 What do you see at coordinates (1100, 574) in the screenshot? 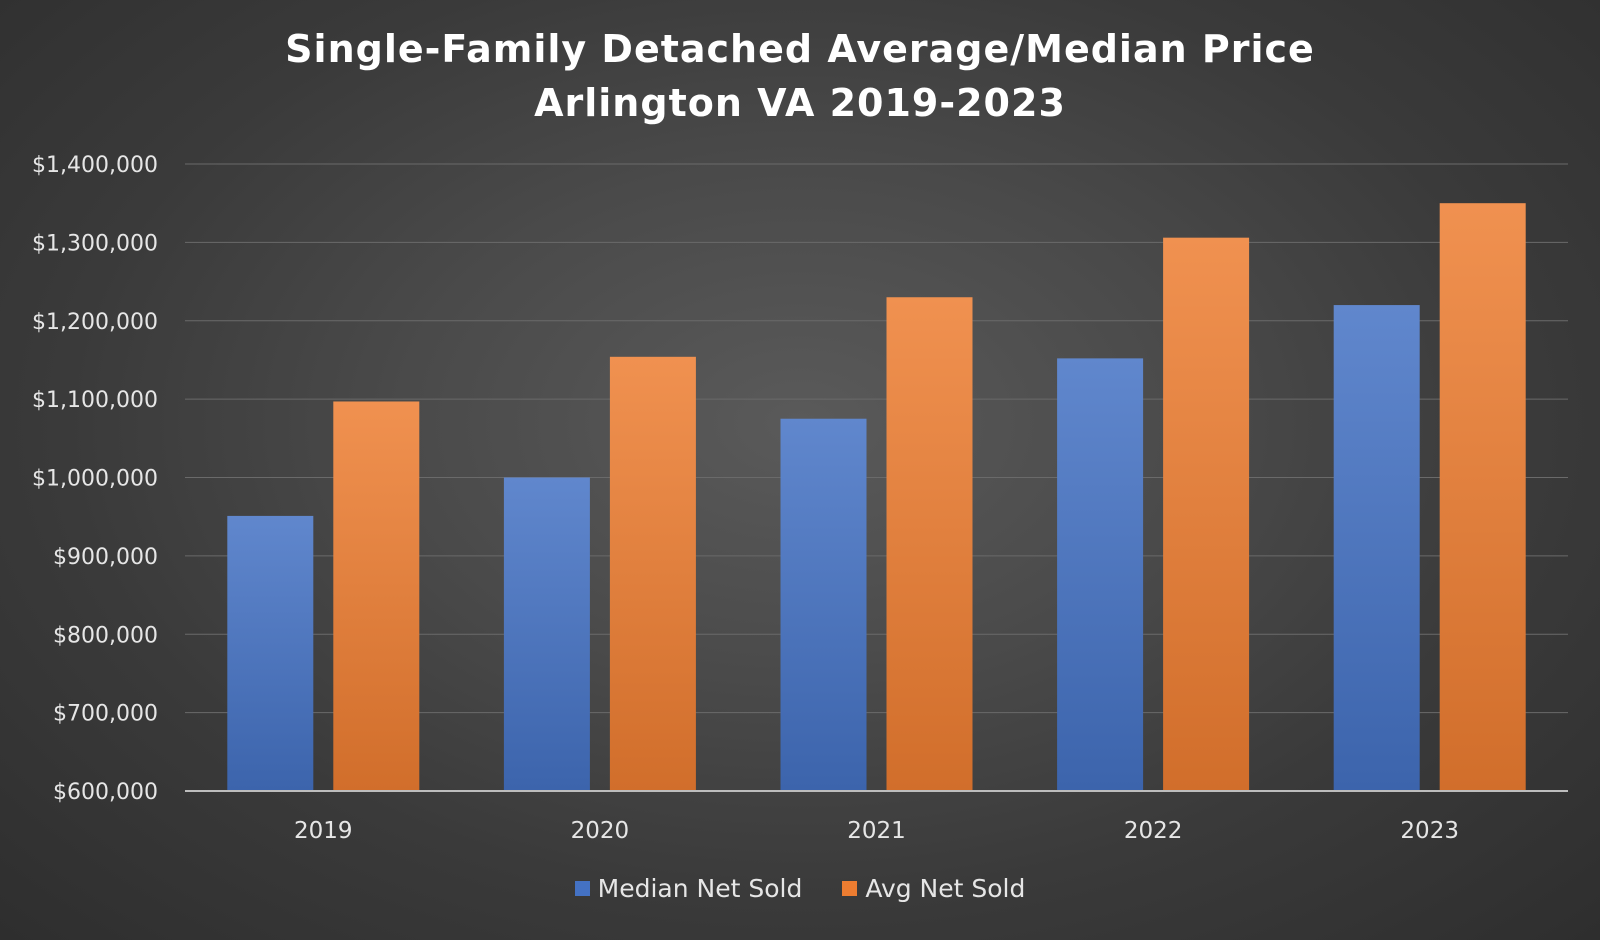
I see `bar-median-2022` at bounding box center [1100, 574].